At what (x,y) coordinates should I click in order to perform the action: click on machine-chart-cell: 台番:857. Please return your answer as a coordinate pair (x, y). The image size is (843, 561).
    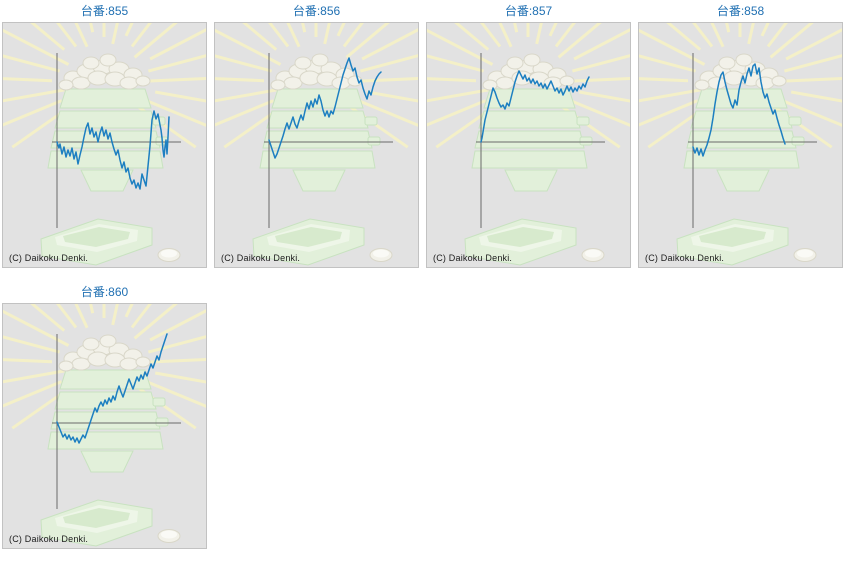
    Looking at the image, I should click on (528, 135).